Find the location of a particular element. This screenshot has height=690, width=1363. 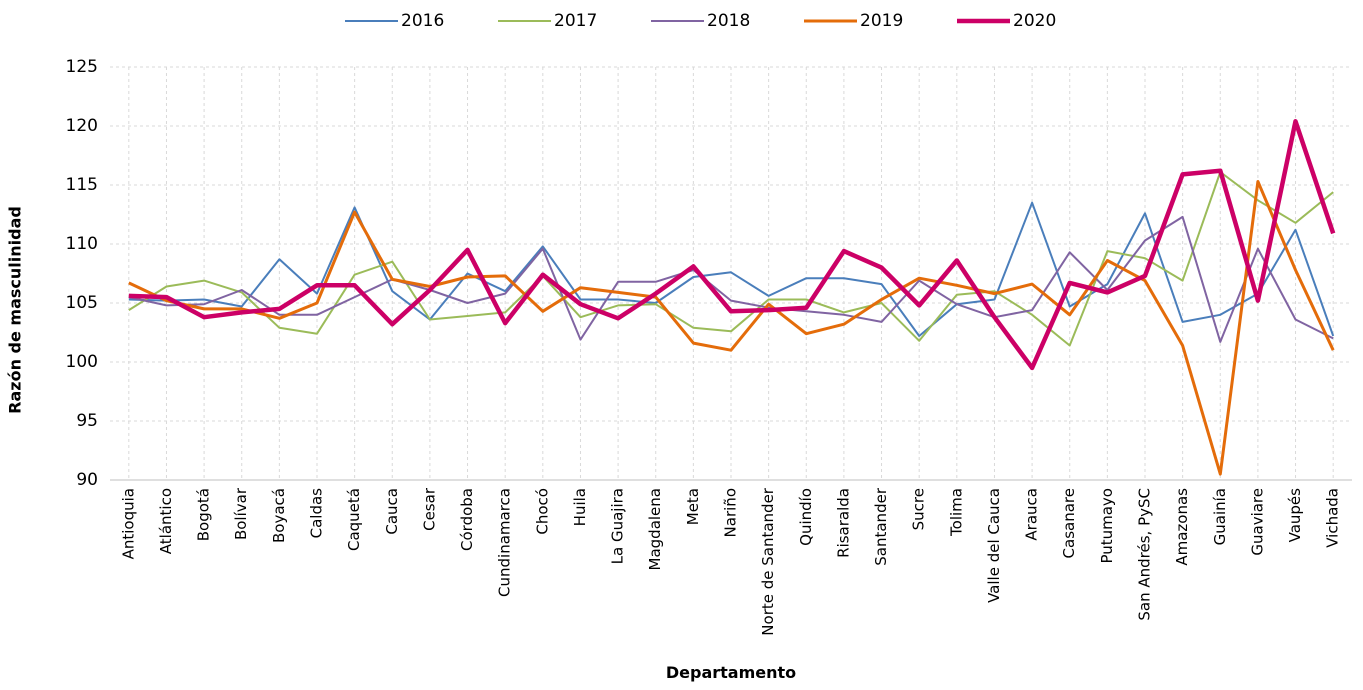

x-tick-label: Magdalena is located at coordinates (655, 529).